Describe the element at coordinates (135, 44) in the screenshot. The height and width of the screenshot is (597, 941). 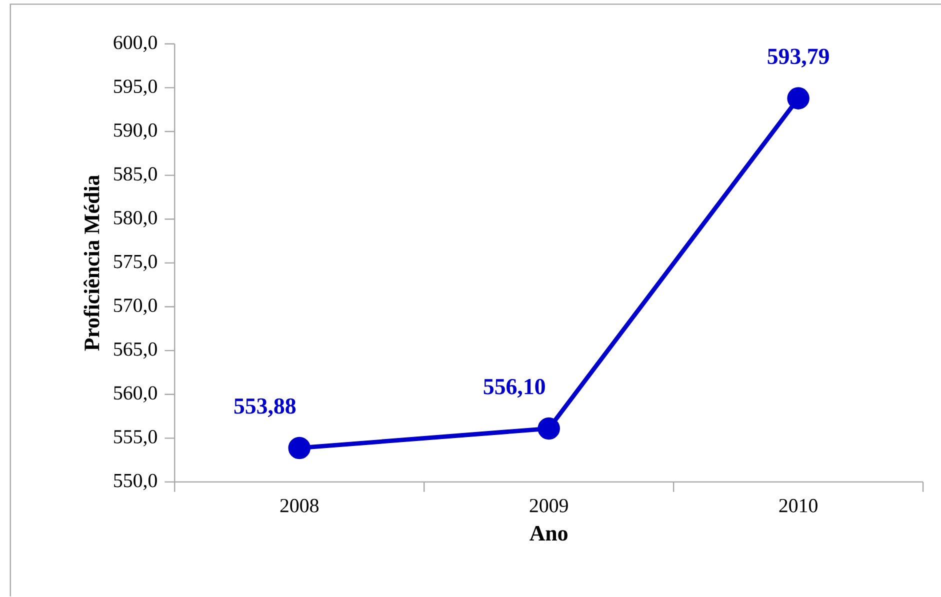
I see `y-tick-label: 600,0` at that location.